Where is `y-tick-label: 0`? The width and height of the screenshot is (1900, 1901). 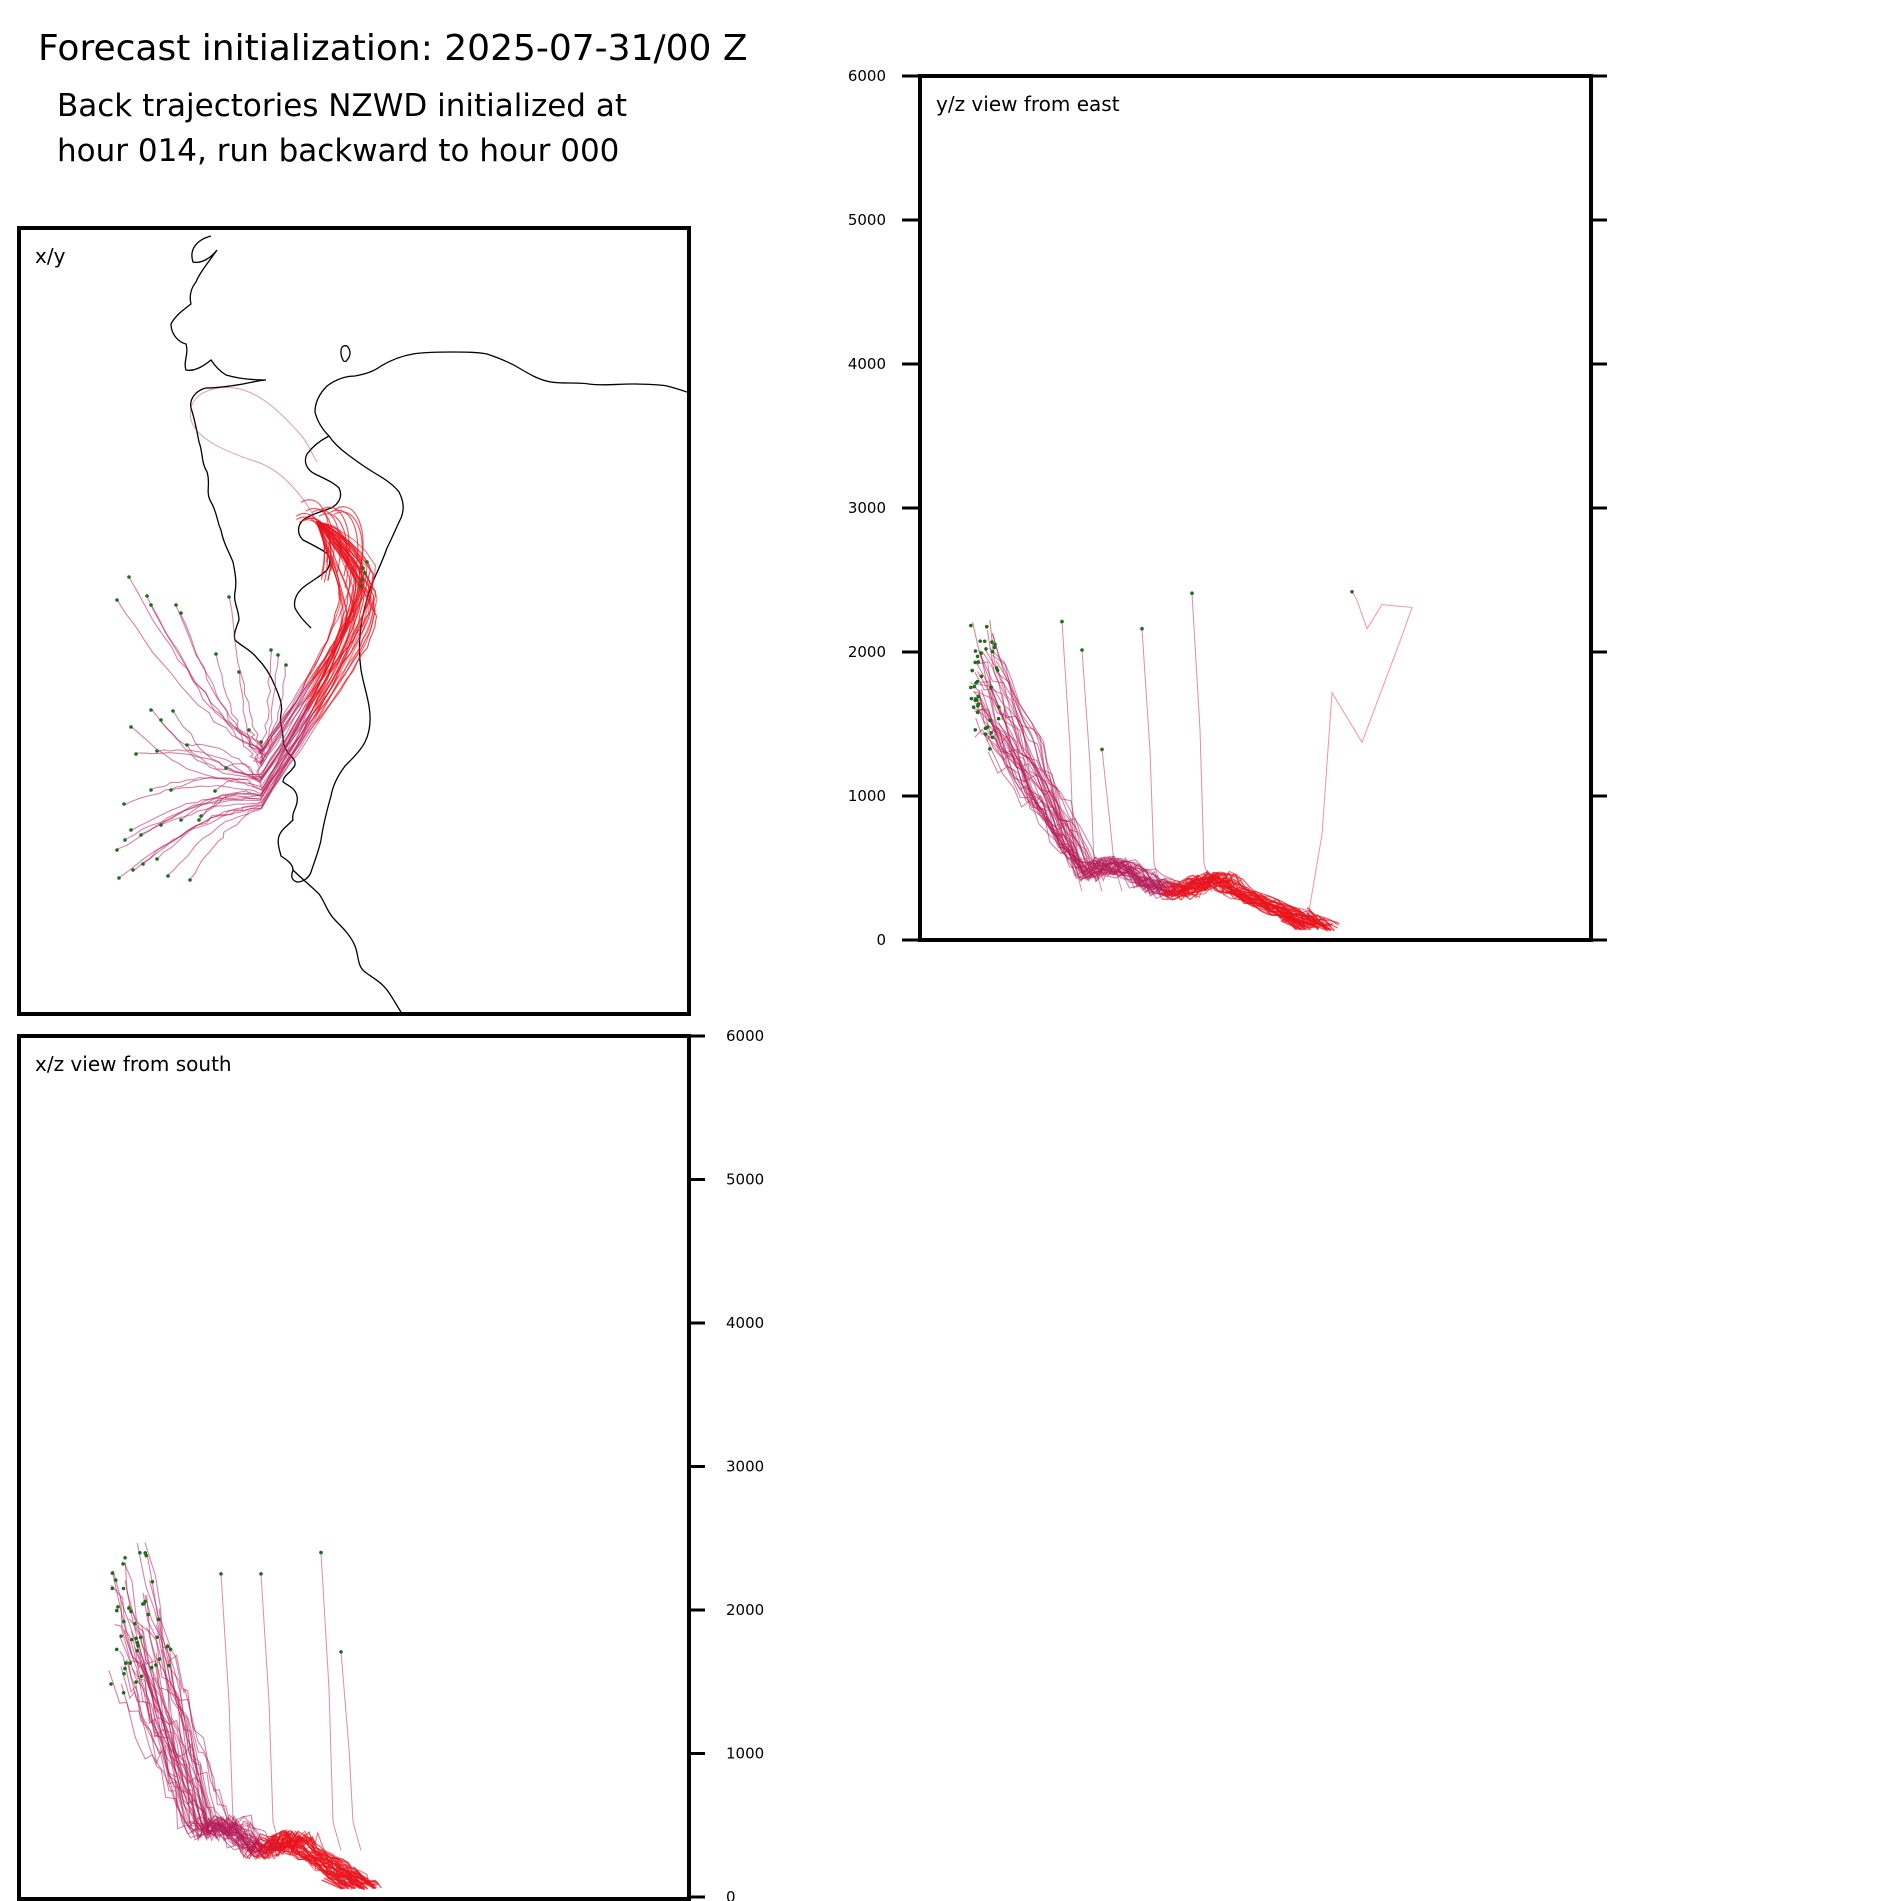
y-tick-label: 0 is located at coordinates (731, 1894).